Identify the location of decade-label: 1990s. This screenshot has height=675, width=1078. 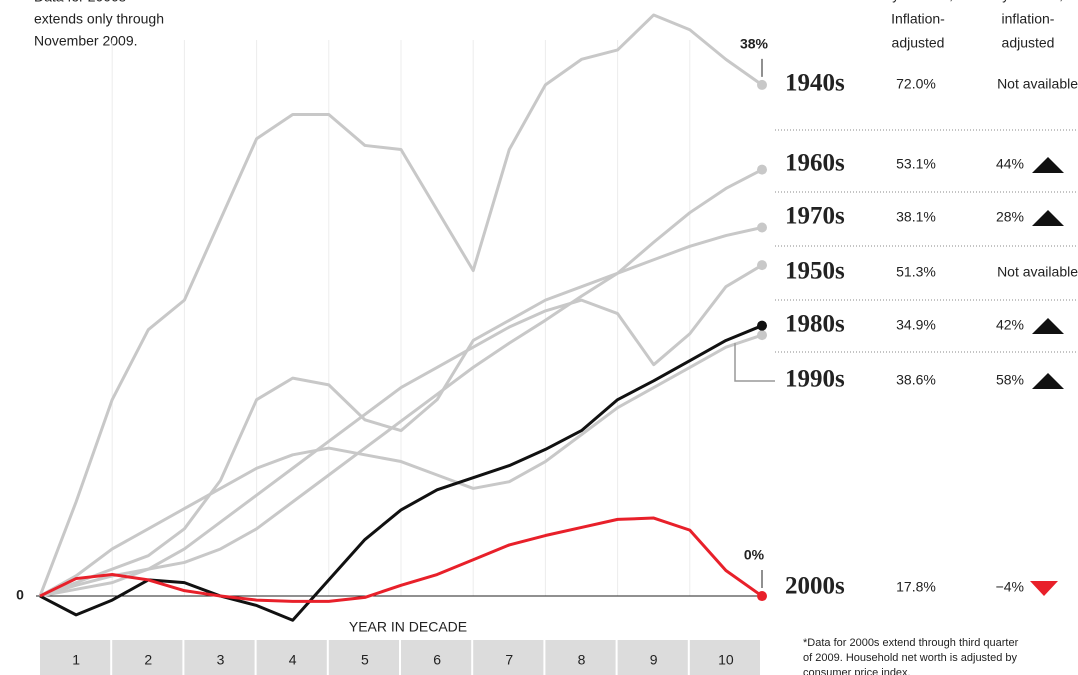
(815, 379).